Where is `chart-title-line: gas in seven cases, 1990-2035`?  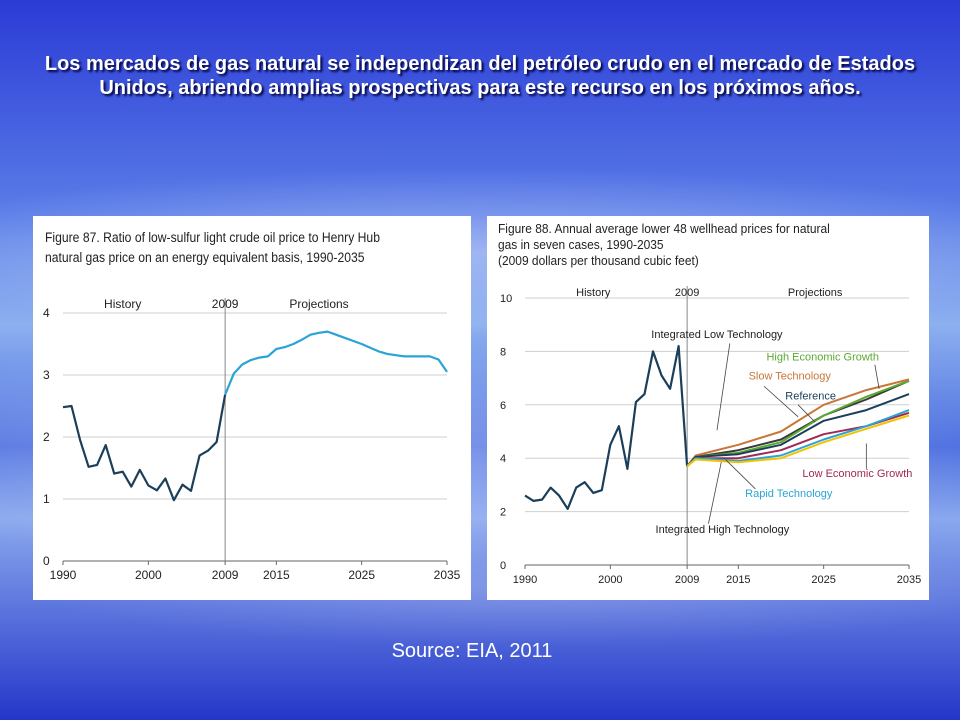 chart-title-line: gas in seven cases, 1990-2035 is located at coordinates (581, 244).